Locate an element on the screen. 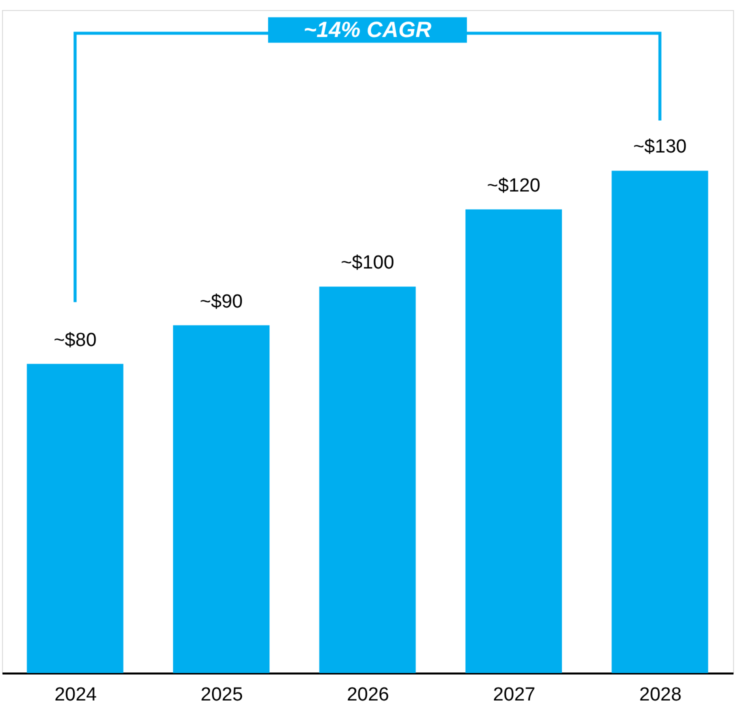 The height and width of the screenshot is (712, 735). data-label: ~$130 is located at coordinates (660, 147).